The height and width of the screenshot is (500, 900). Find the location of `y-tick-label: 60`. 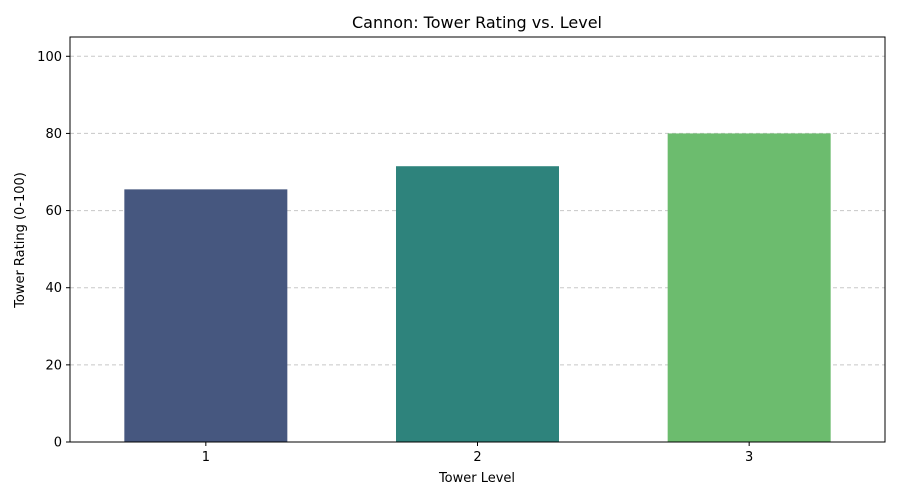

y-tick-label: 60 is located at coordinates (53, 211).